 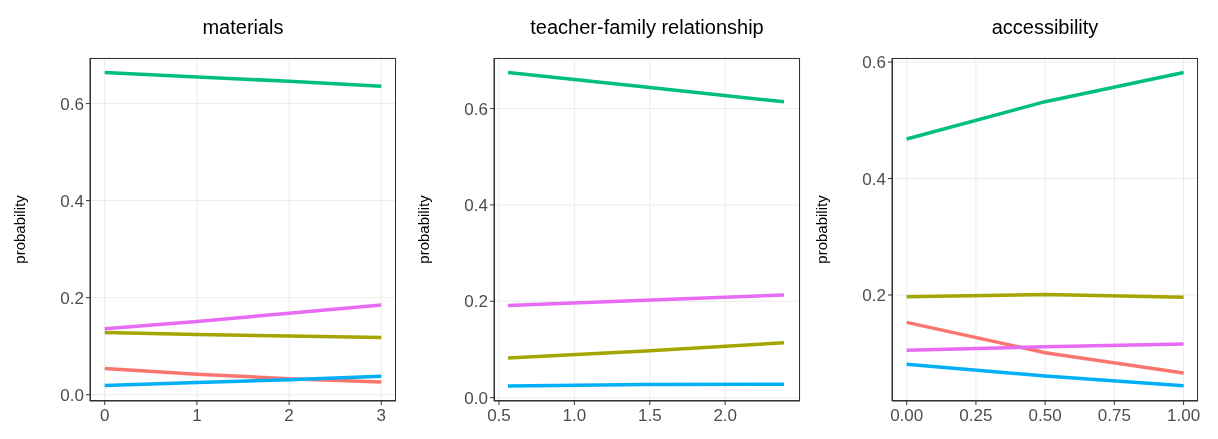 What do you see at coordinates (105, 415) in the screenshot?
I see `x-tick-label: 0` at bounding box center [105, 415].